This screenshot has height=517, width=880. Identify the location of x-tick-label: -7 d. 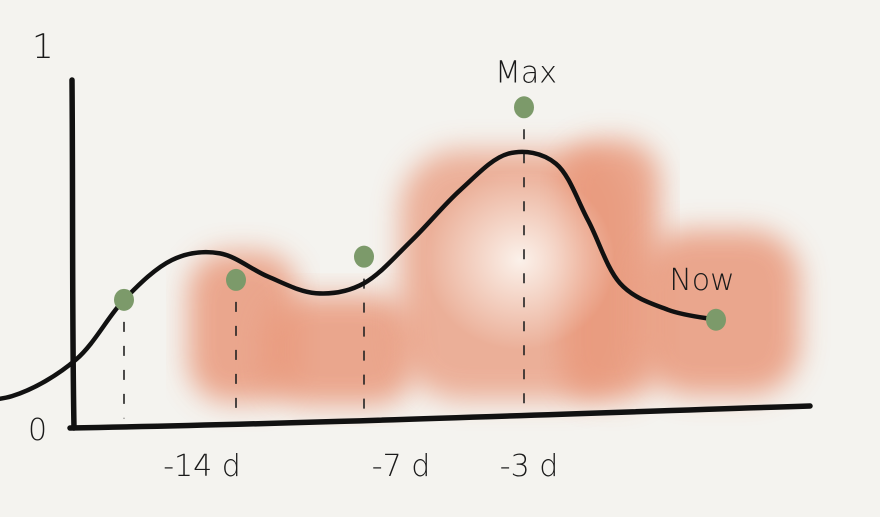
(401, 466).